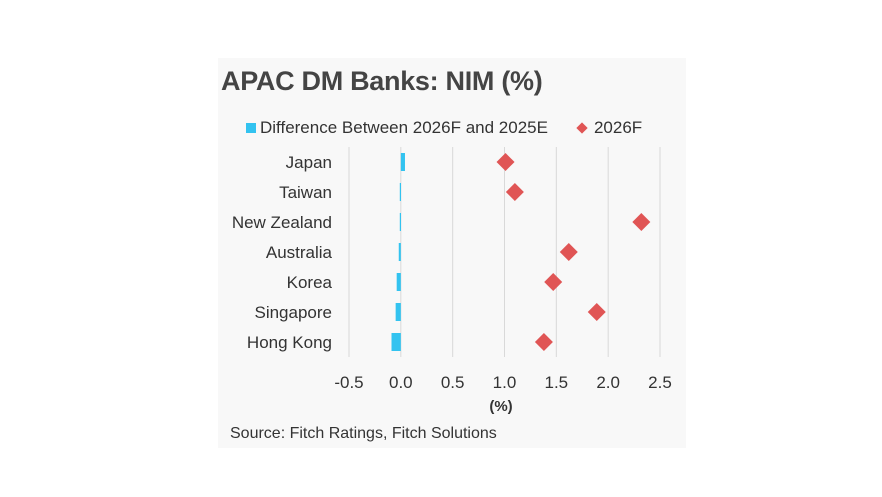 The image size is (882, 497). What do you see at coordinates (305, 192) in the screenshot?
I see `category-label: Taiwan` at bounding box center [305, 192].